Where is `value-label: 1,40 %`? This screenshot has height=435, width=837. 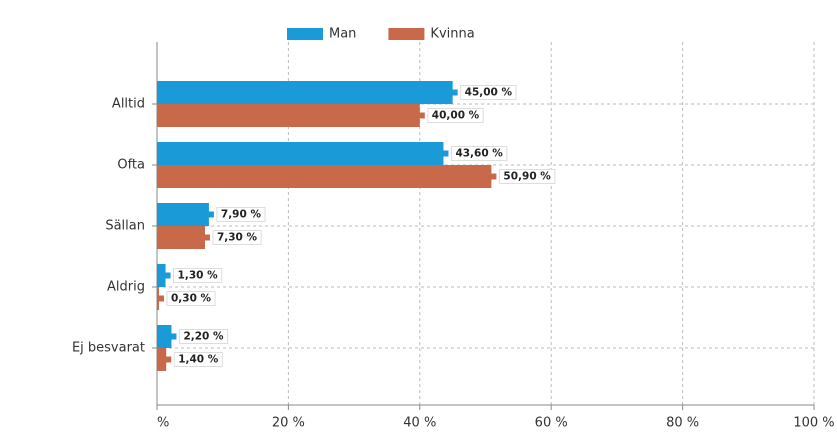
value-label: 1,40 % is located at coordinates (198, 360).